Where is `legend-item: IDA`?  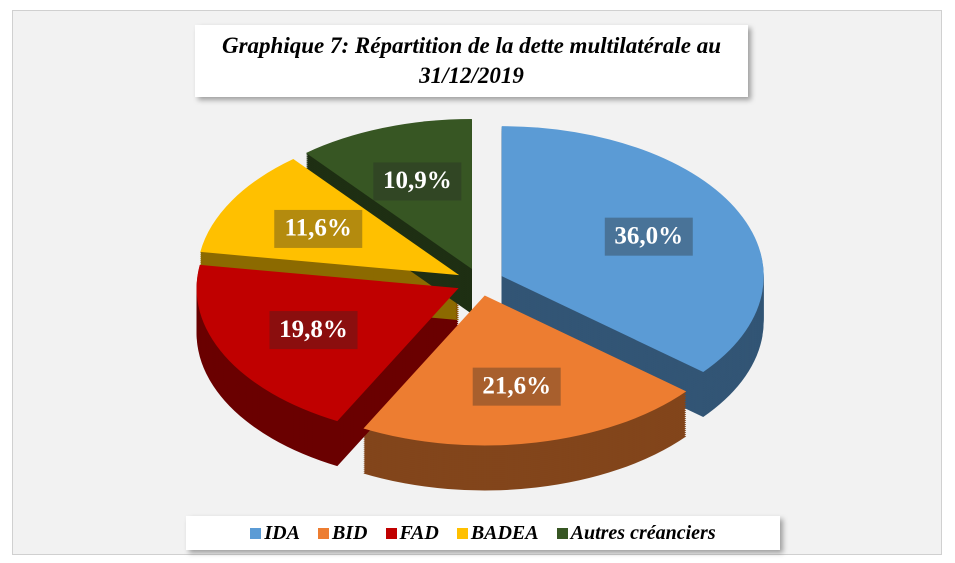 legend-item: IDA is located at coordinates (275, 533).